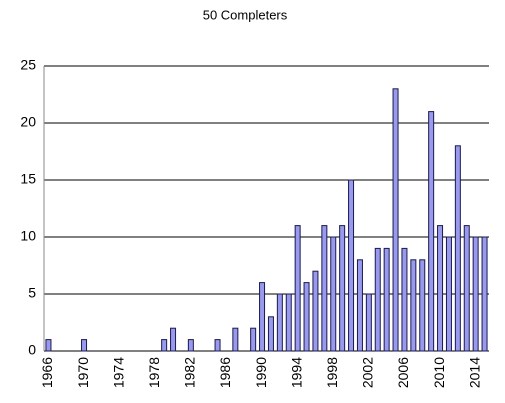 The width and height of the screenshot is (505, 403). Describe the element at coordinates (261, 372) in the screenshot. I see `x-tick-label: 1990` at that location.